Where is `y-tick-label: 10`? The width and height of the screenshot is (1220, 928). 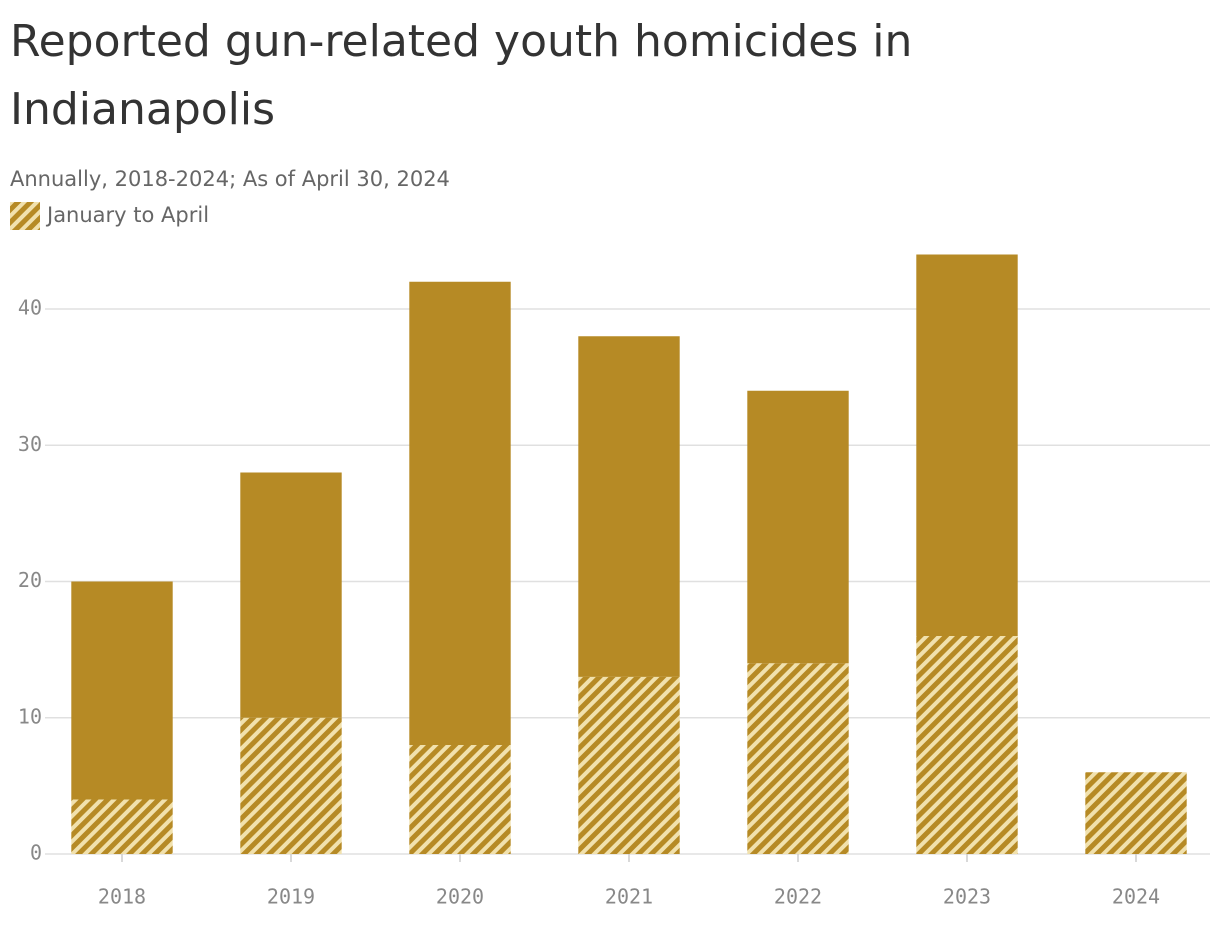 y-tick-label: 10 is located at coordinates (30, 716).